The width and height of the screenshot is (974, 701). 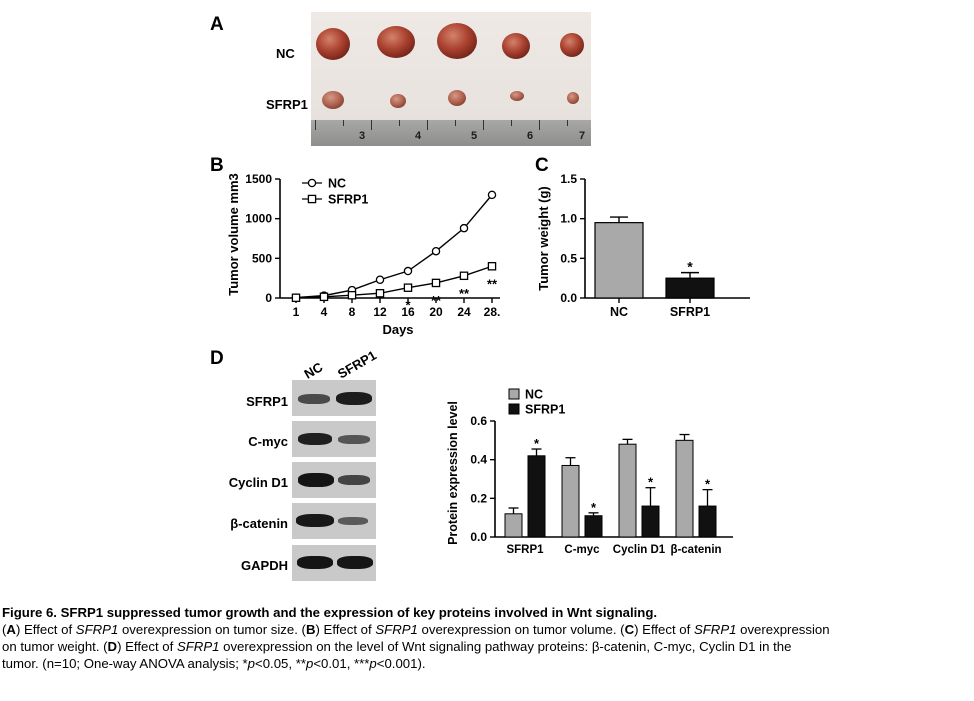 I want to click on tumor-photo: 3 4 5 6 7, so click(x=451, y=79).